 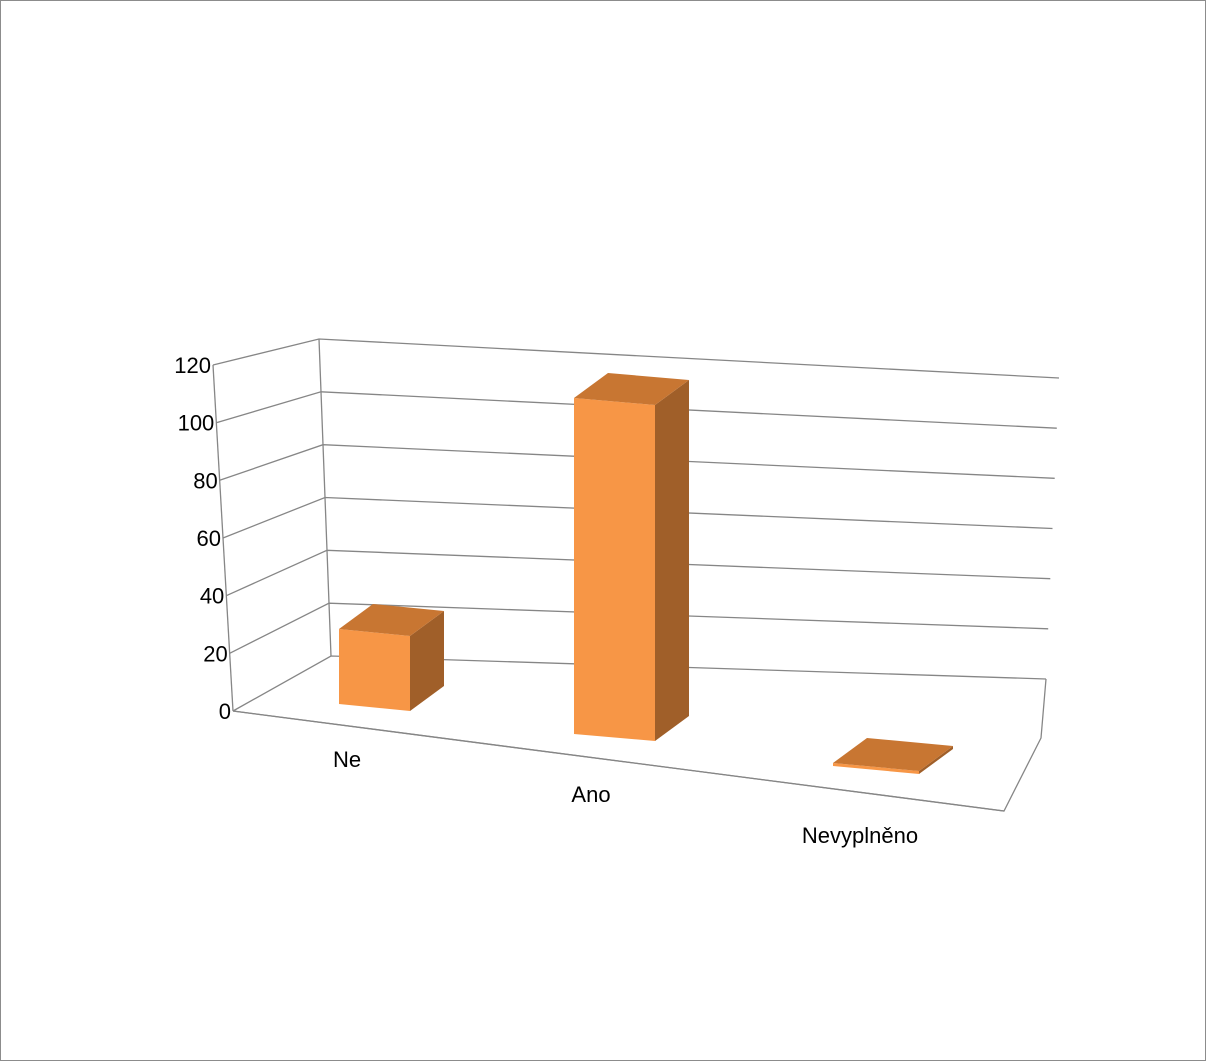 I want to click on x-axis-line, so click(x=618, y=761).